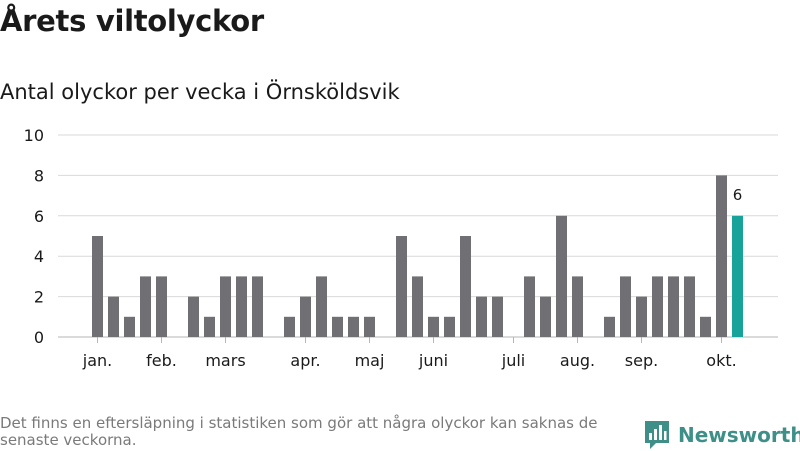 This screenshot has height=451, width=800. Describe the element at coordinates (200, 92) in the screenshot. I see `chart-subtitle: Antal olyckor per vecka i Örnsköldsvik` at that location.